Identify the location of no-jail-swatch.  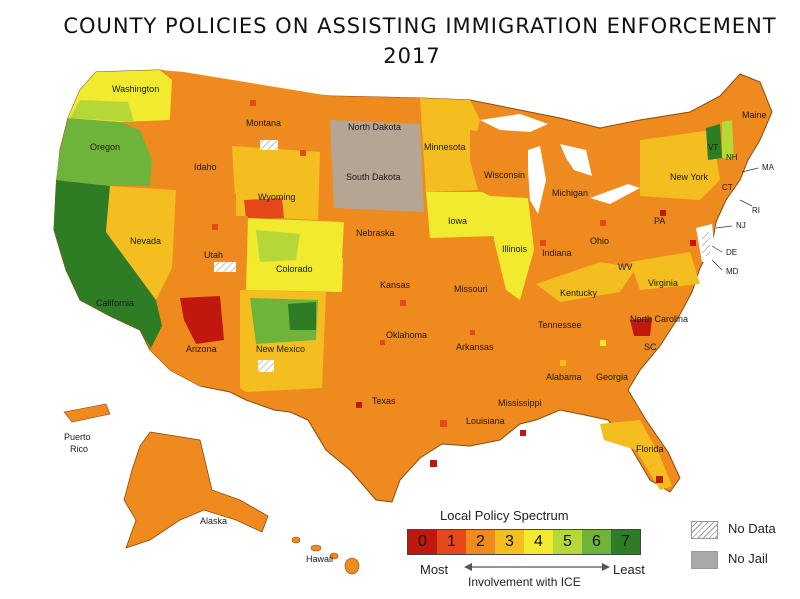
(704, 560).